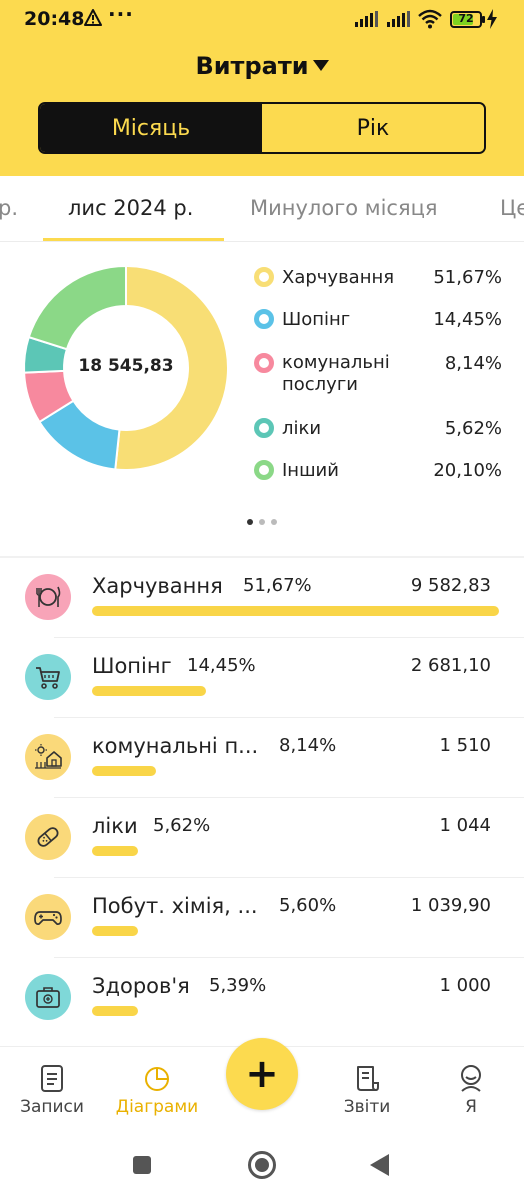  Describe the element at coordinates (262, 598) in the screenshot. I see `category-row: Харчування 51,67% 9 582,83` at that location.